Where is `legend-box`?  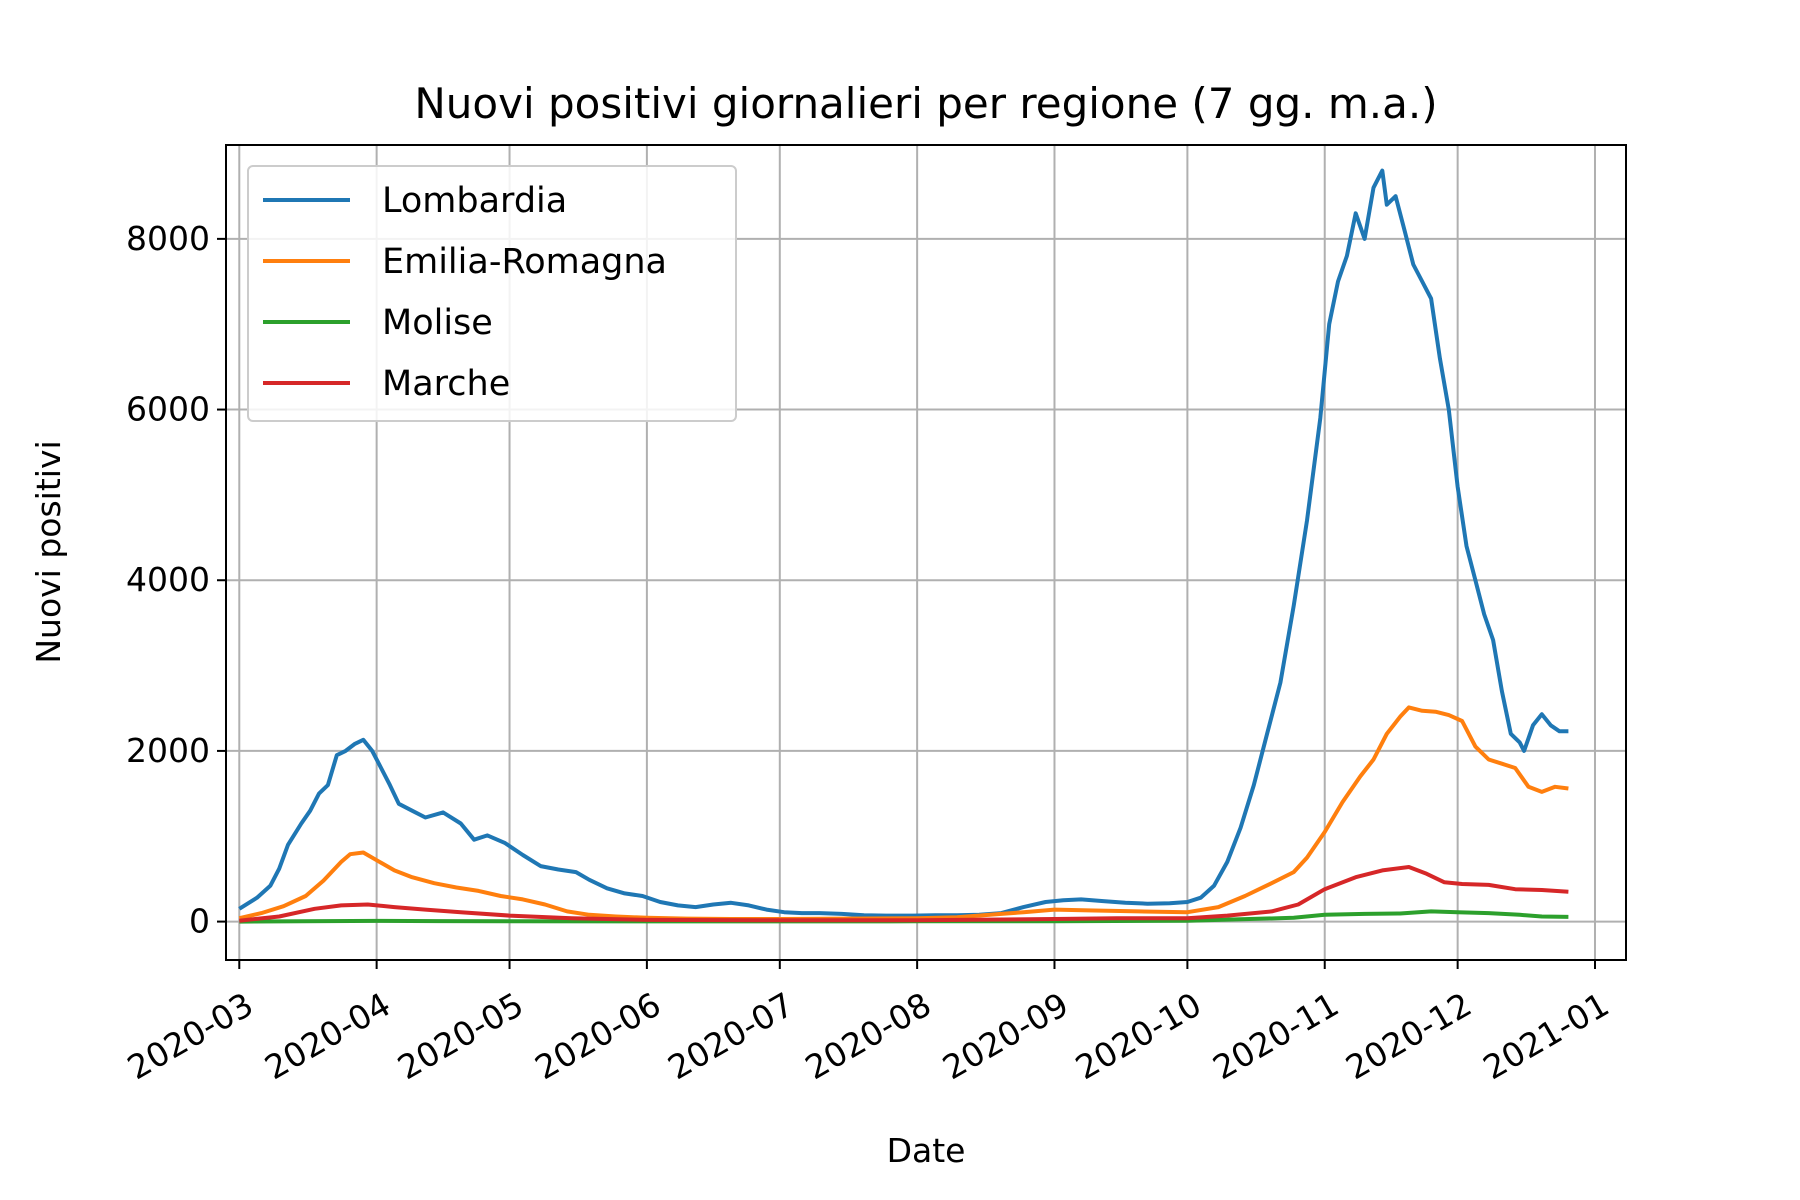
legend-box is located at coordinates (492, 293).